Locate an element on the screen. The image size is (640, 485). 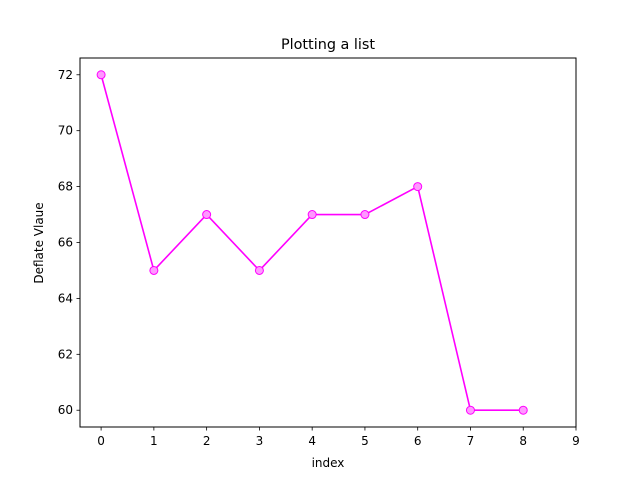
y-tick-label: 66 is located at coordinates (65, 243).